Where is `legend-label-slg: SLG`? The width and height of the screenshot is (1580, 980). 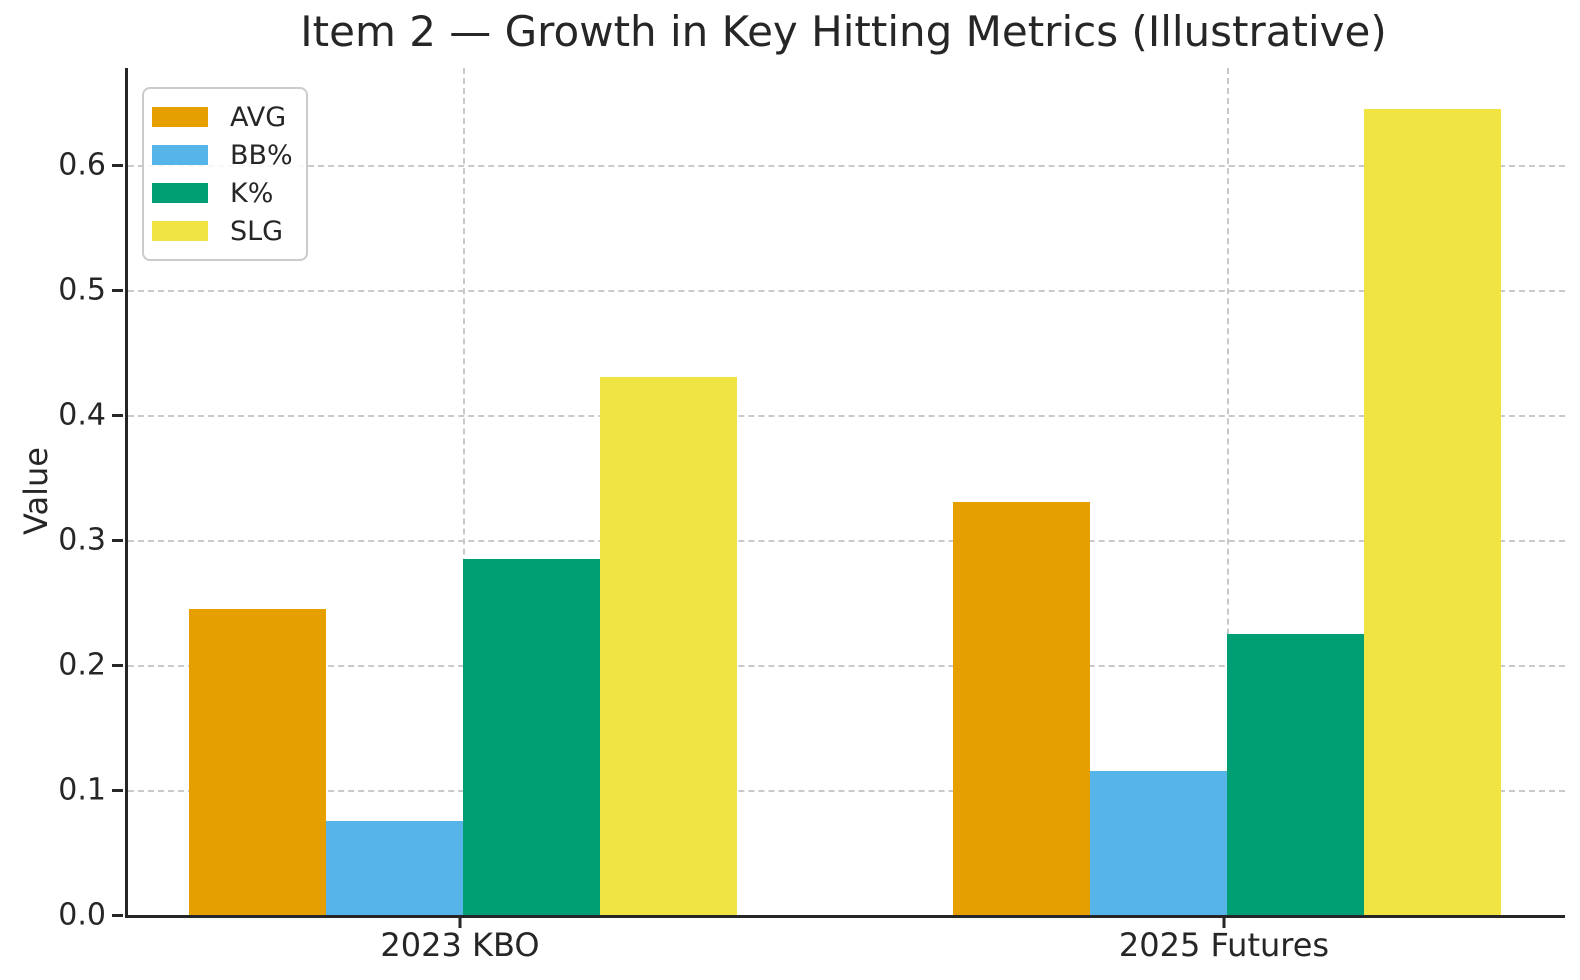 legend-label-slg: SLG is located at coordinates (257, 231).